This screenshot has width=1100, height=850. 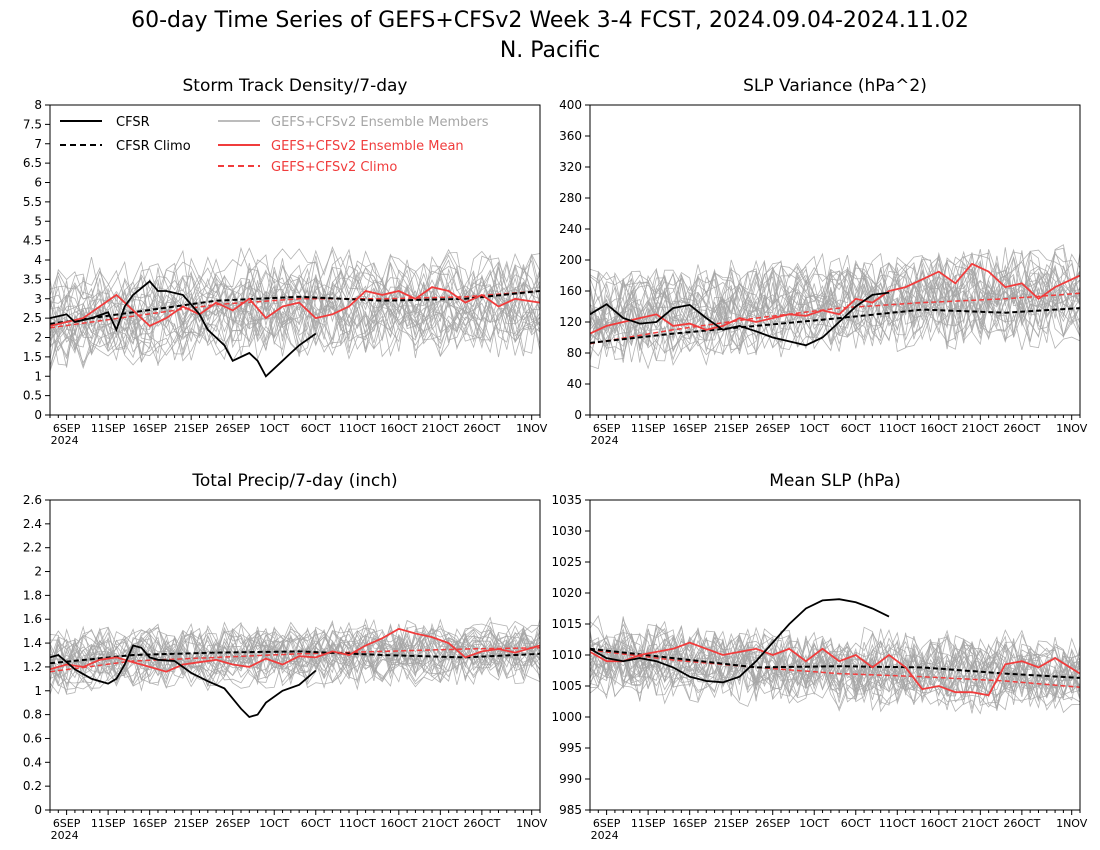 What do you see at coordinates (294, 481) in the screenshot?
I see `panel-title: Total Precip/7-day (inch)` at bounding box center [294, 481].